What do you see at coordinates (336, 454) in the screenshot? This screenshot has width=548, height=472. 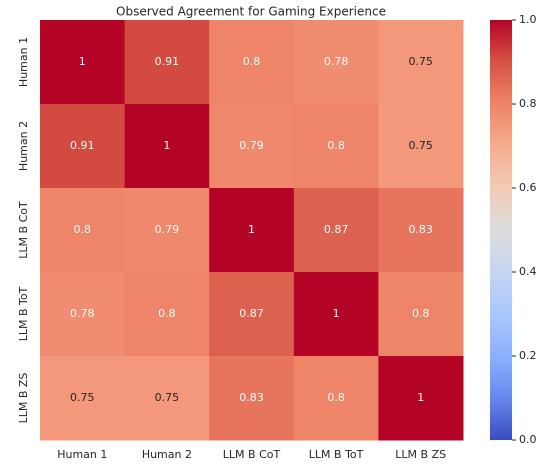 I see `x-tick-label: LLM B ToT` at bounding box center [336, 454].